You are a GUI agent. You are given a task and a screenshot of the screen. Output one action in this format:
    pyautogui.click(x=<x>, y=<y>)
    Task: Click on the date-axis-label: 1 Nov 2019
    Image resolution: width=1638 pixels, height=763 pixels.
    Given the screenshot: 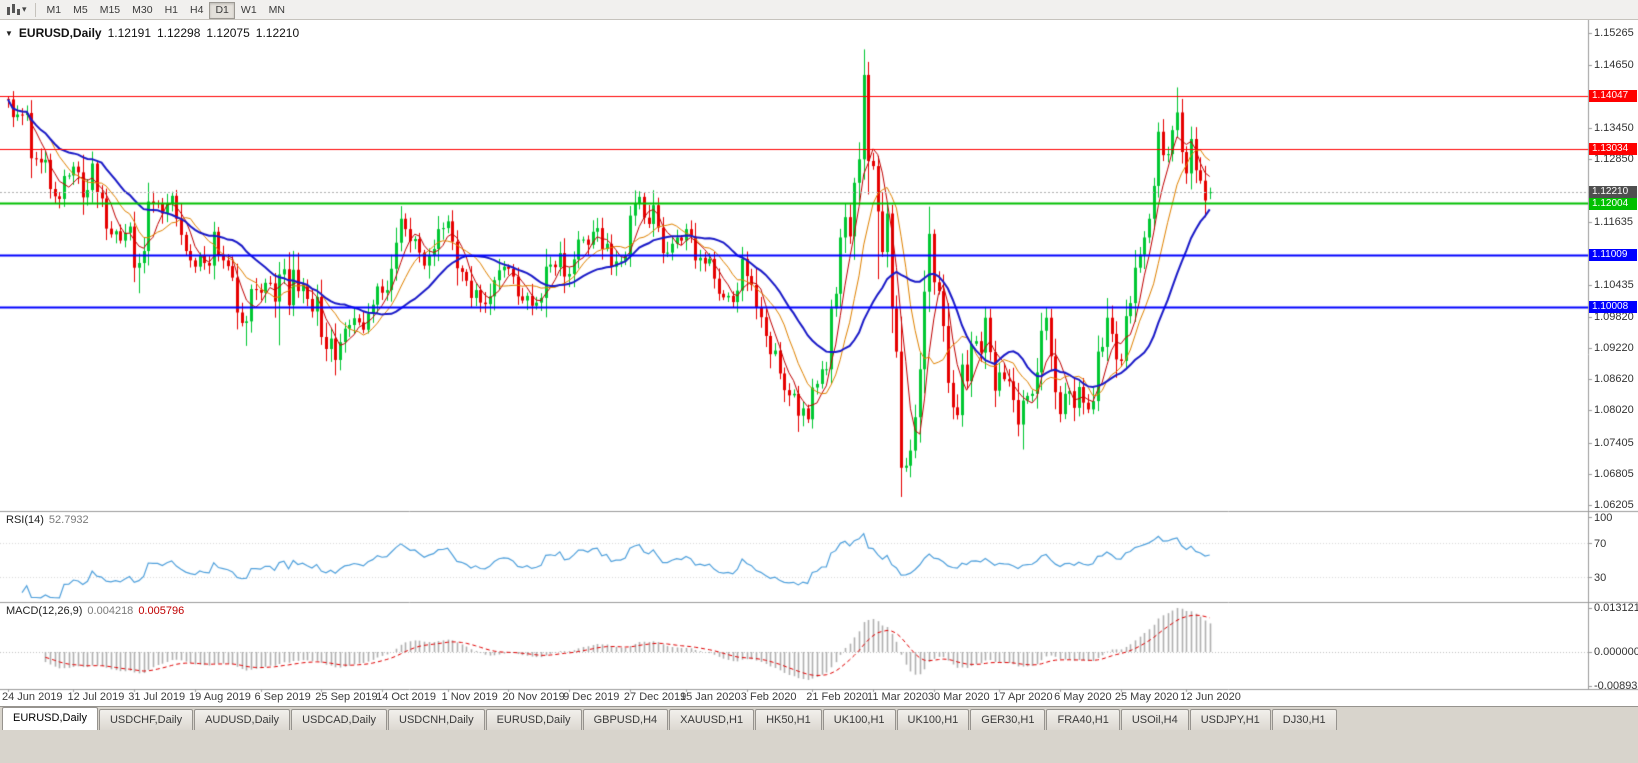 What is the action you would take?
    pyautogui.click(x=469, y=697)
    